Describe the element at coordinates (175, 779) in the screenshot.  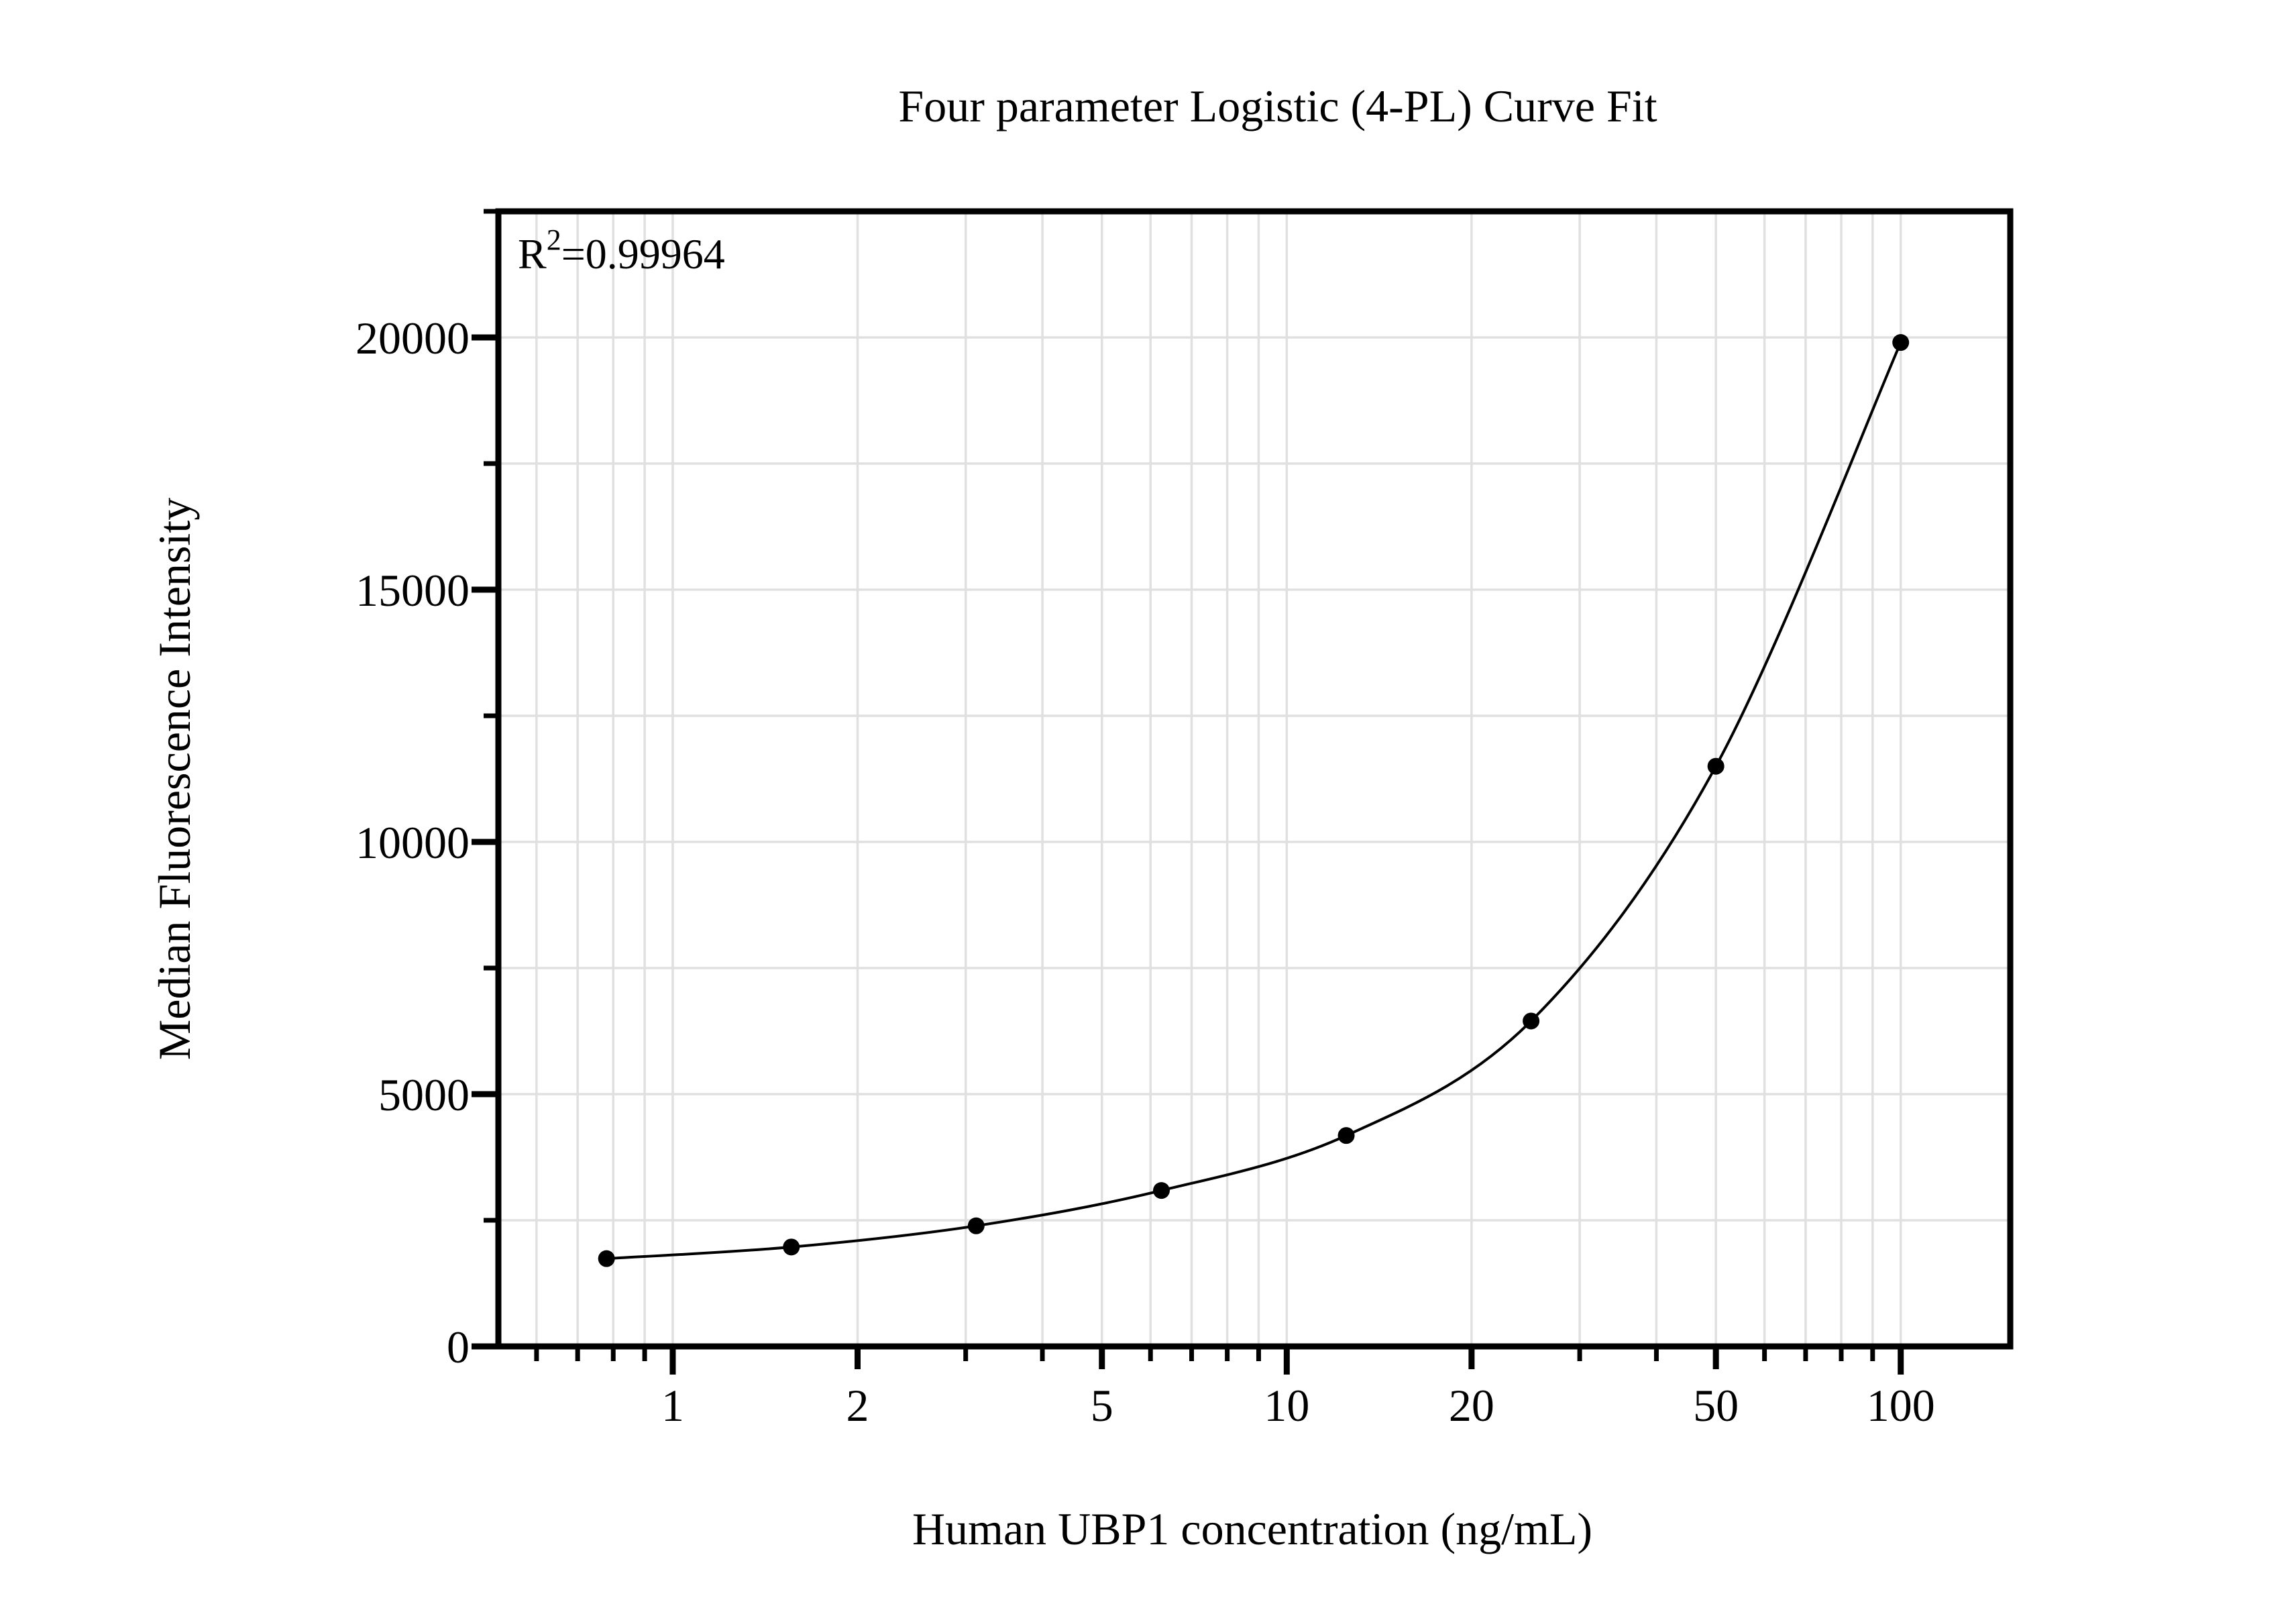
I see `y-axis-title: Median Fluorescence Intensity` at that location.